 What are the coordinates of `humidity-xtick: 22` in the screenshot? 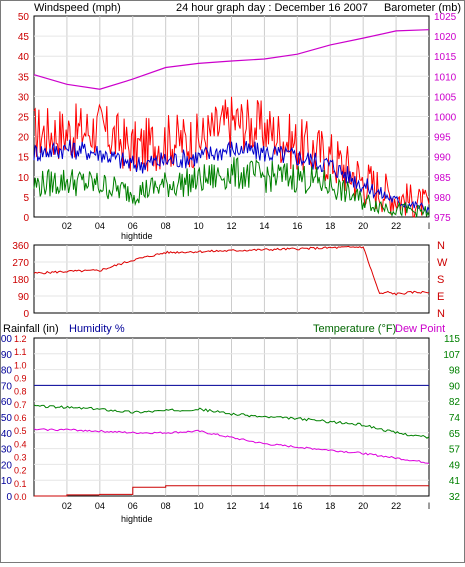 It's located at (396, 506).